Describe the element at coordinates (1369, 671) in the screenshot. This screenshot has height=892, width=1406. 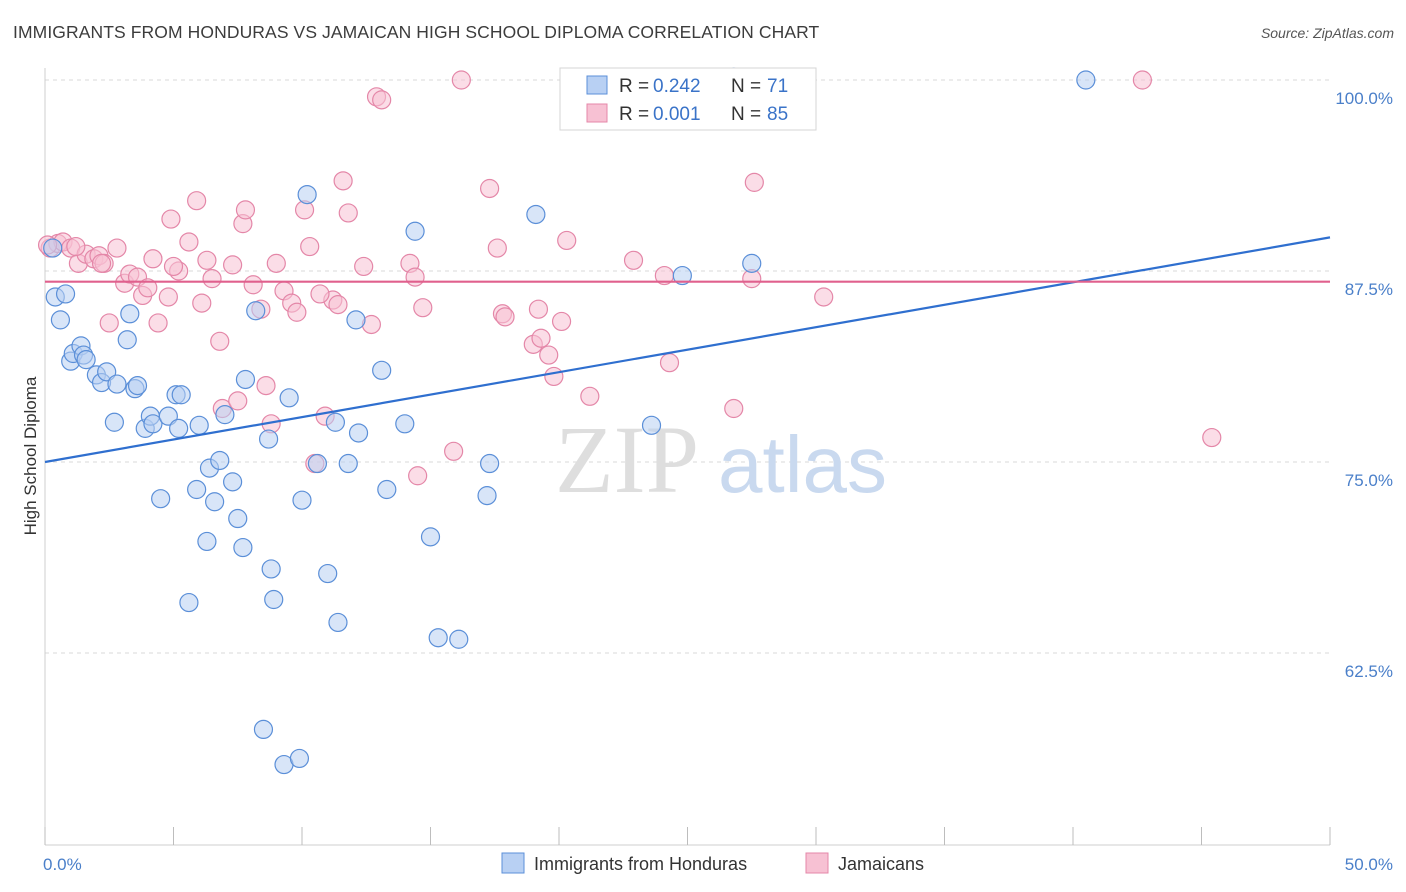
I see `y-tick-label: 62.5%` at that location.